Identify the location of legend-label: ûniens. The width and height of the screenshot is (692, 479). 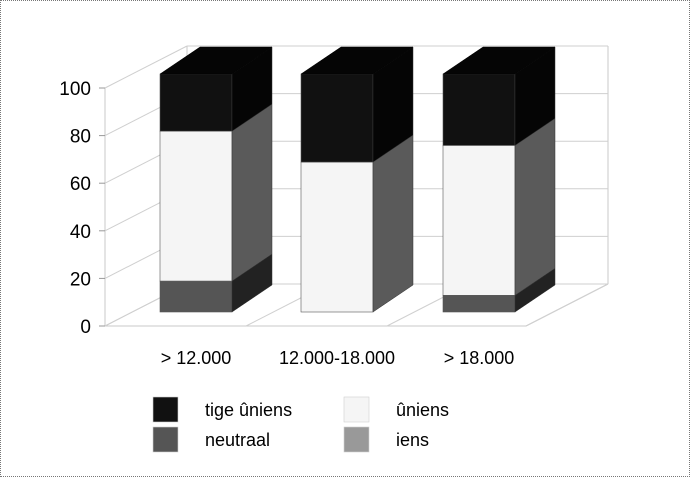
(422, 410).